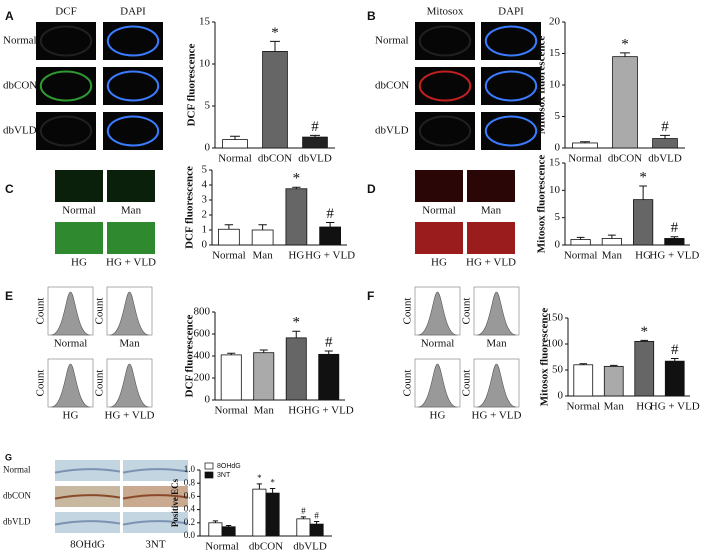 The height and width of the screenshot is (554, 709). What do you see at coordinates (371, 189) in the screenshot?
I see `panel-letter: D` at bounding box center [371, 189].